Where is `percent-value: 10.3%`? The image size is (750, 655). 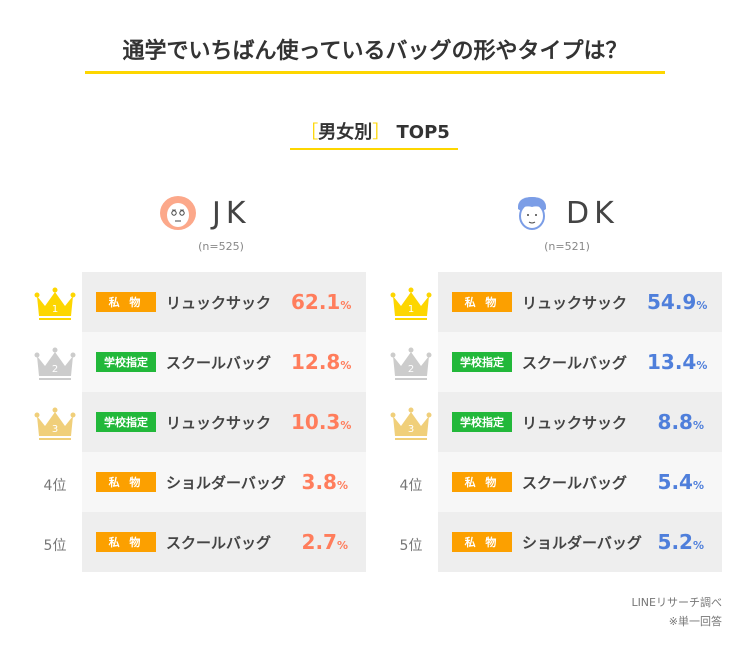 percent-value: 10.3% is located at coordinates (321, 422).